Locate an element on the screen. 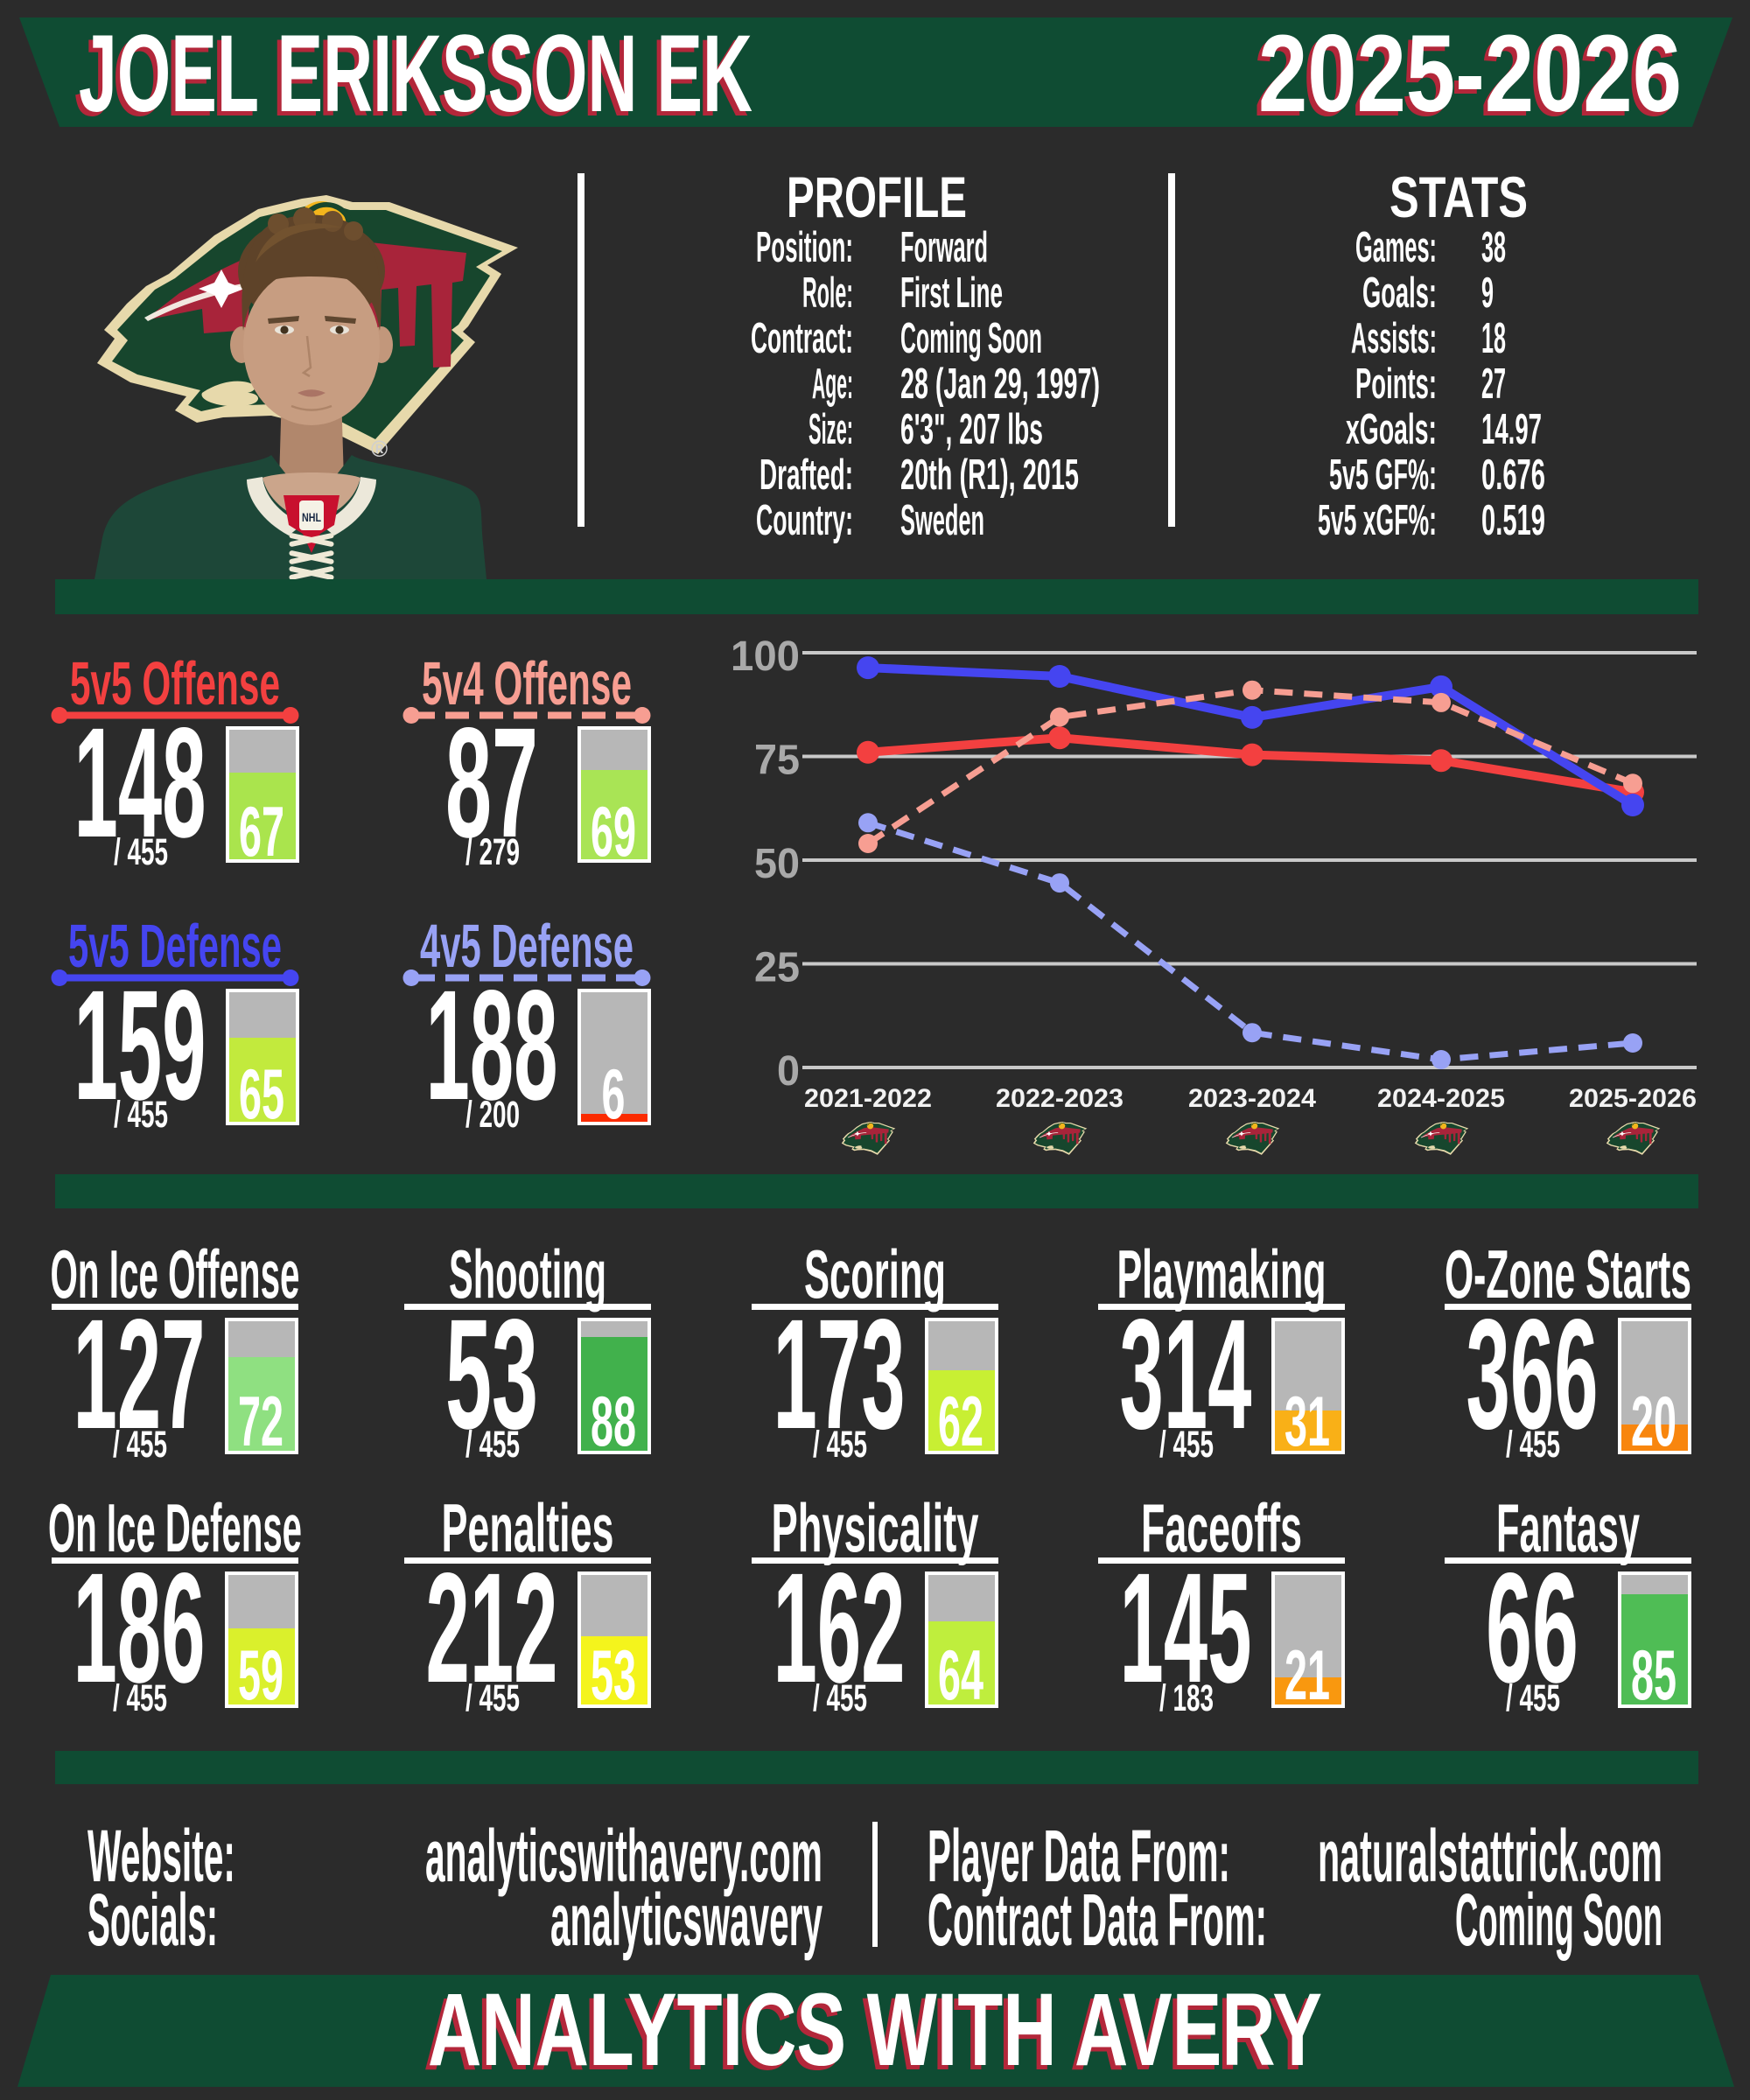 This screenshot has width=1750, height=2100. svg-text: 2022-2023 is located at coordinates (1060, 1098).